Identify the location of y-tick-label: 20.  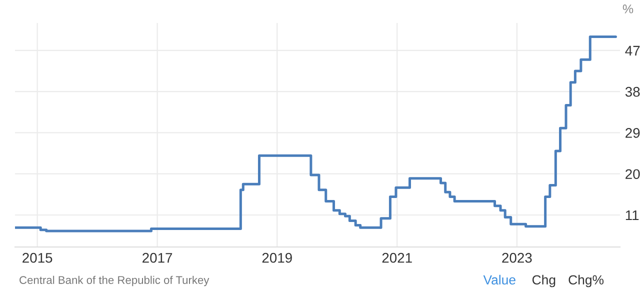
(633, 174).